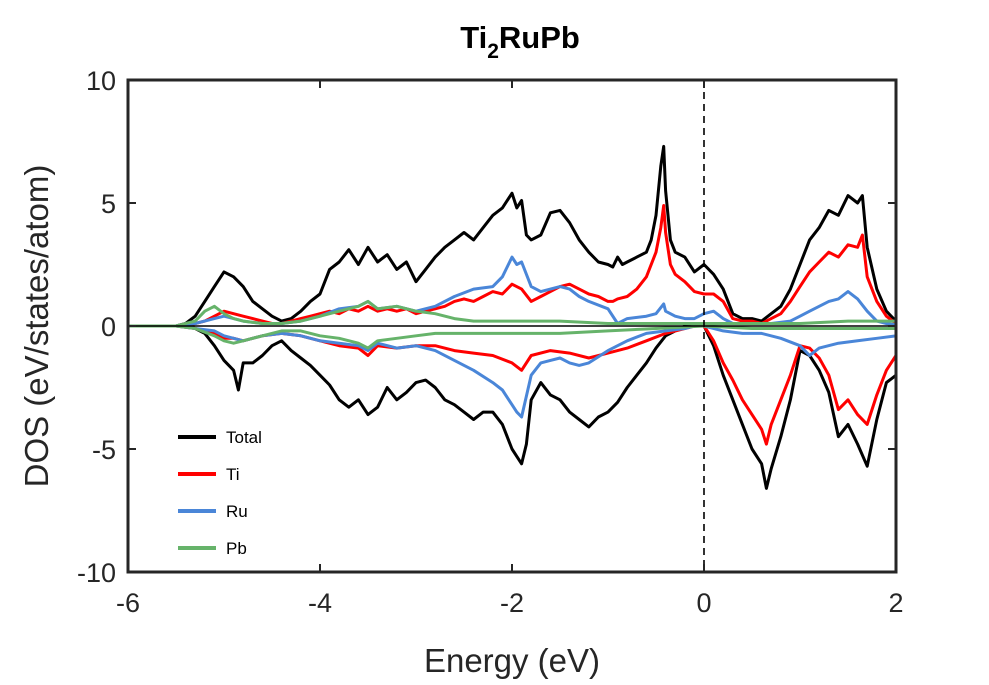  What do you see at coordinates (237, 511) in the screenshot?
I see `legend-label-ru: Ru` at bounding box center [237, 511].